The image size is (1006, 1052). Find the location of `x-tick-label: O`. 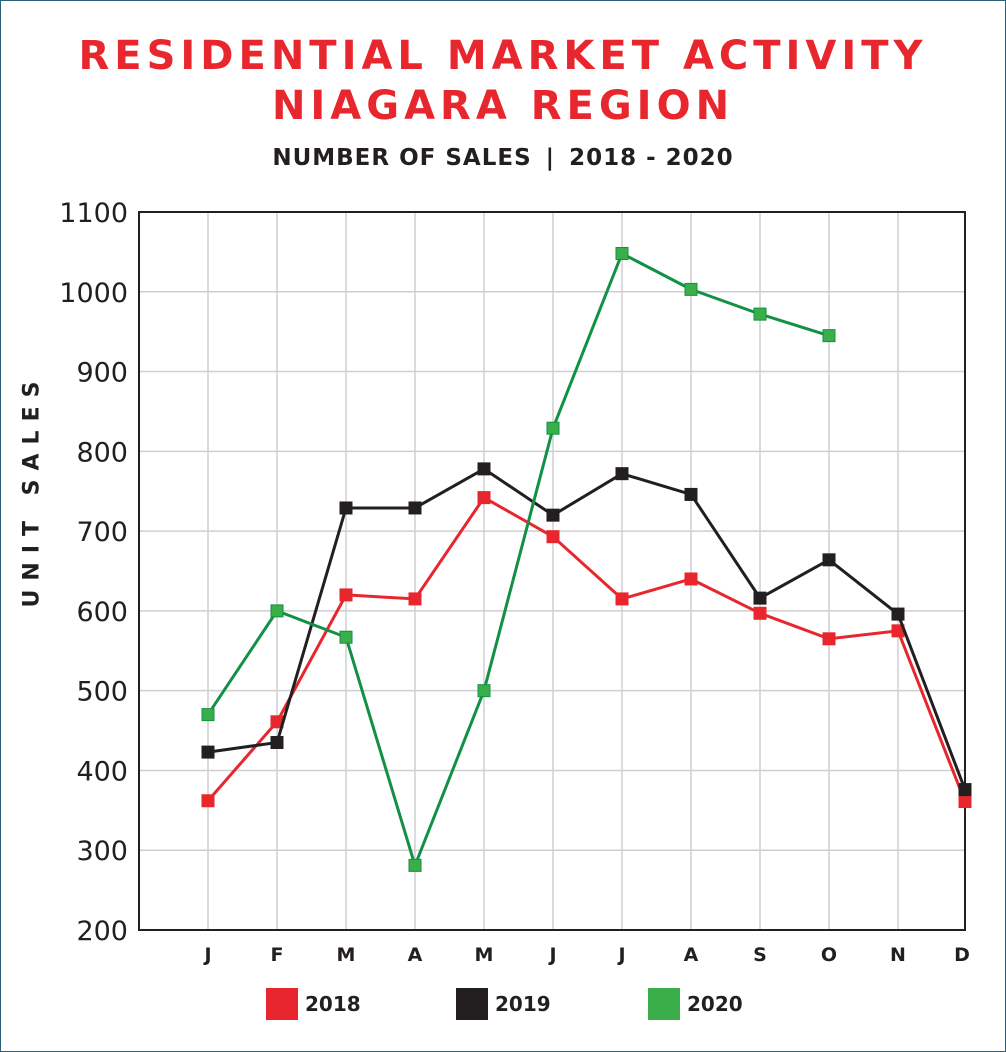

x-tick-label: O is located at coordinates (829, 955).